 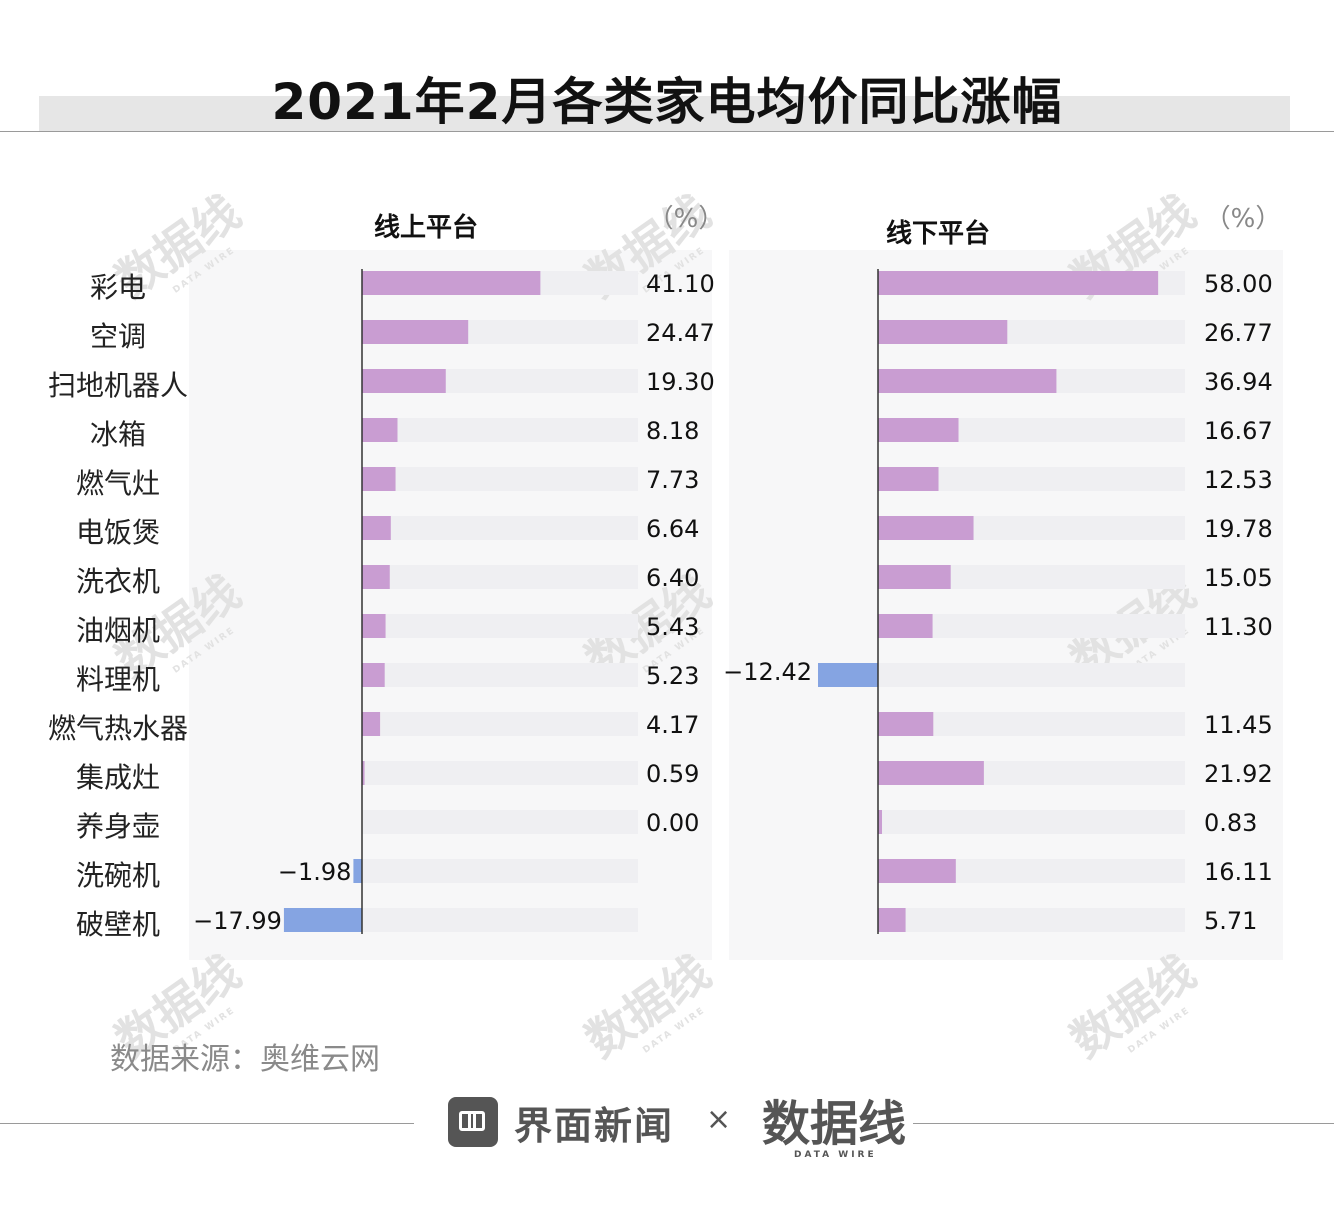 I want to click on category-label: 集成灶, so click(x=118, y=777).